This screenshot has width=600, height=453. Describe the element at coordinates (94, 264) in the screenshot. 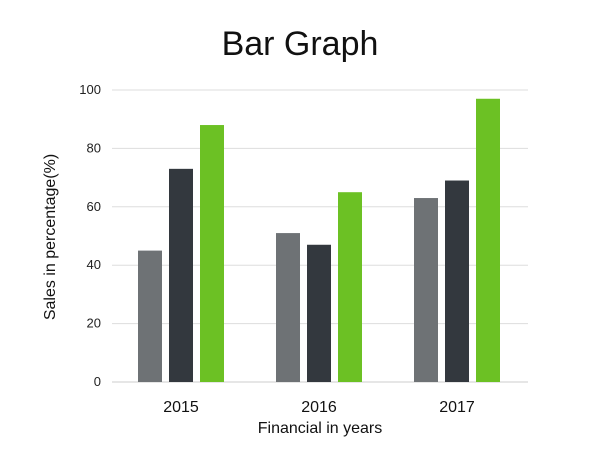

I see `y-tick-label: 40` at that location.